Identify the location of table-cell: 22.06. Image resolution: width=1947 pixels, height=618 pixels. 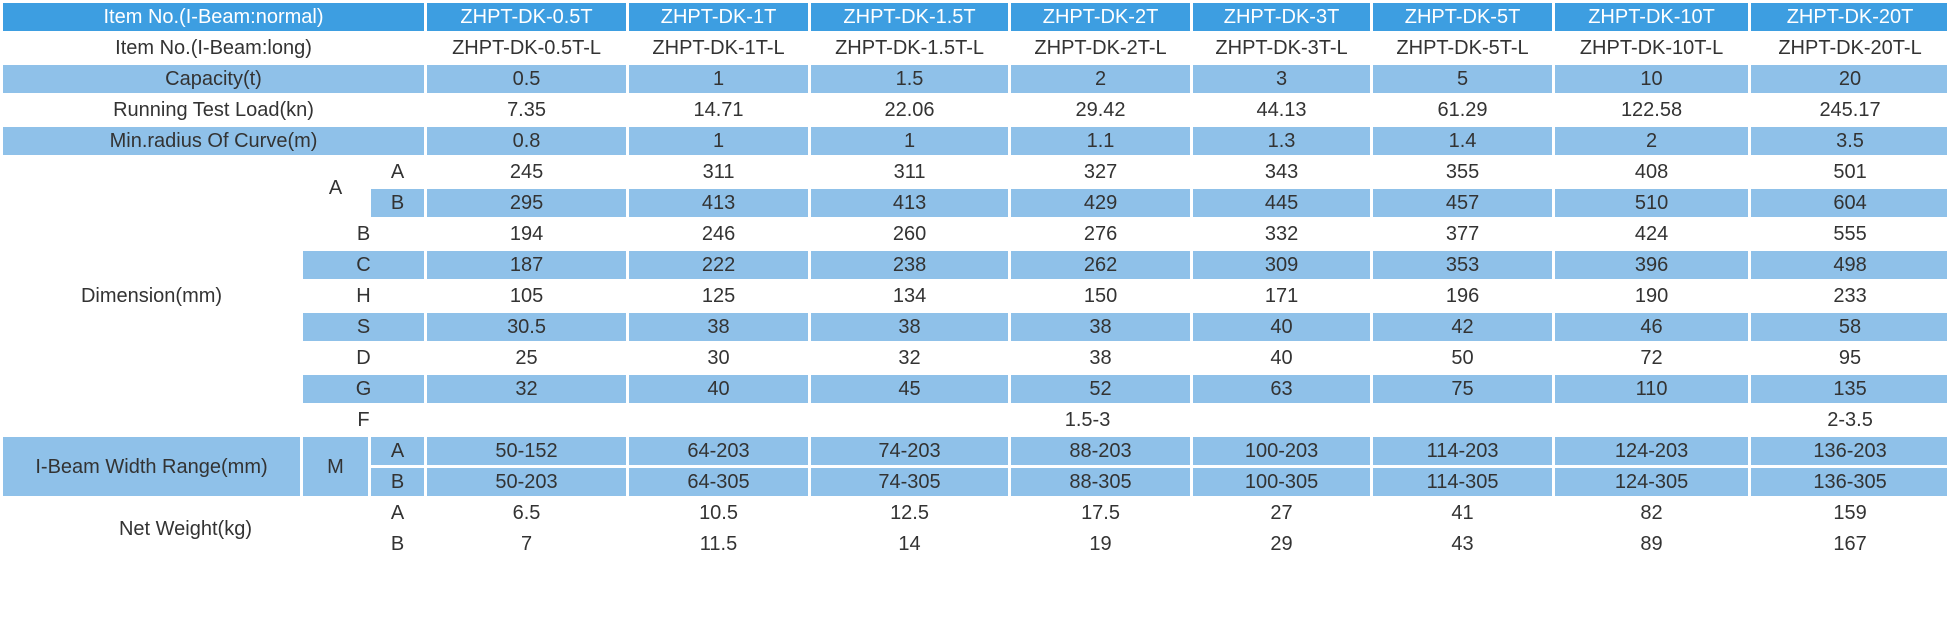
(910, 110).